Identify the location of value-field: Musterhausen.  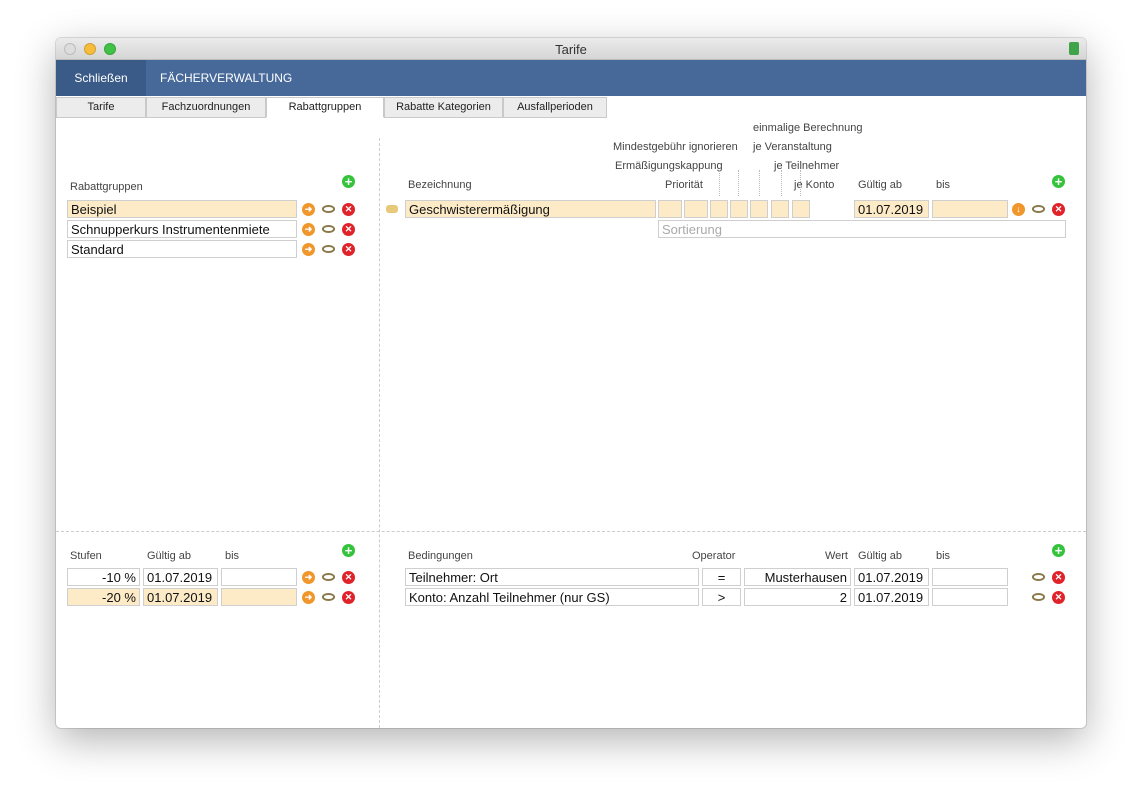
(797, 577).